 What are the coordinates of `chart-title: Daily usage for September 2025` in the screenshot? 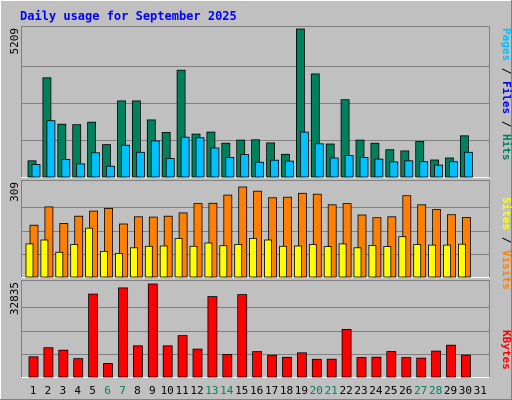 It's located at (128, 16).